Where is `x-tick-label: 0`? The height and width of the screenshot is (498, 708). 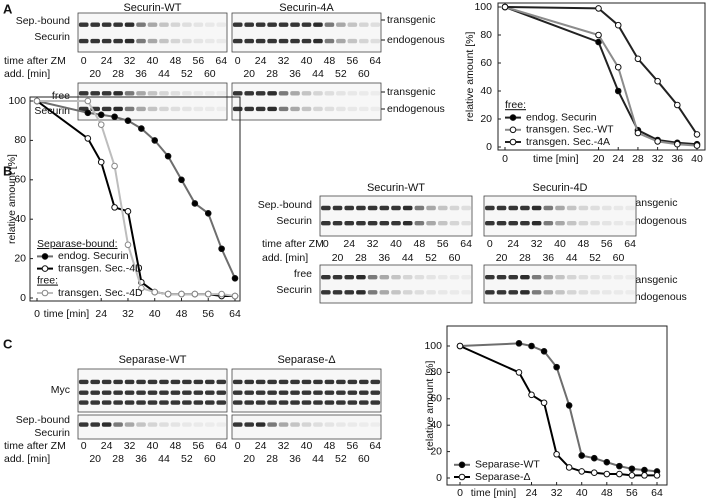 x-tick-label: 0 is located at coordinates (460, 492).